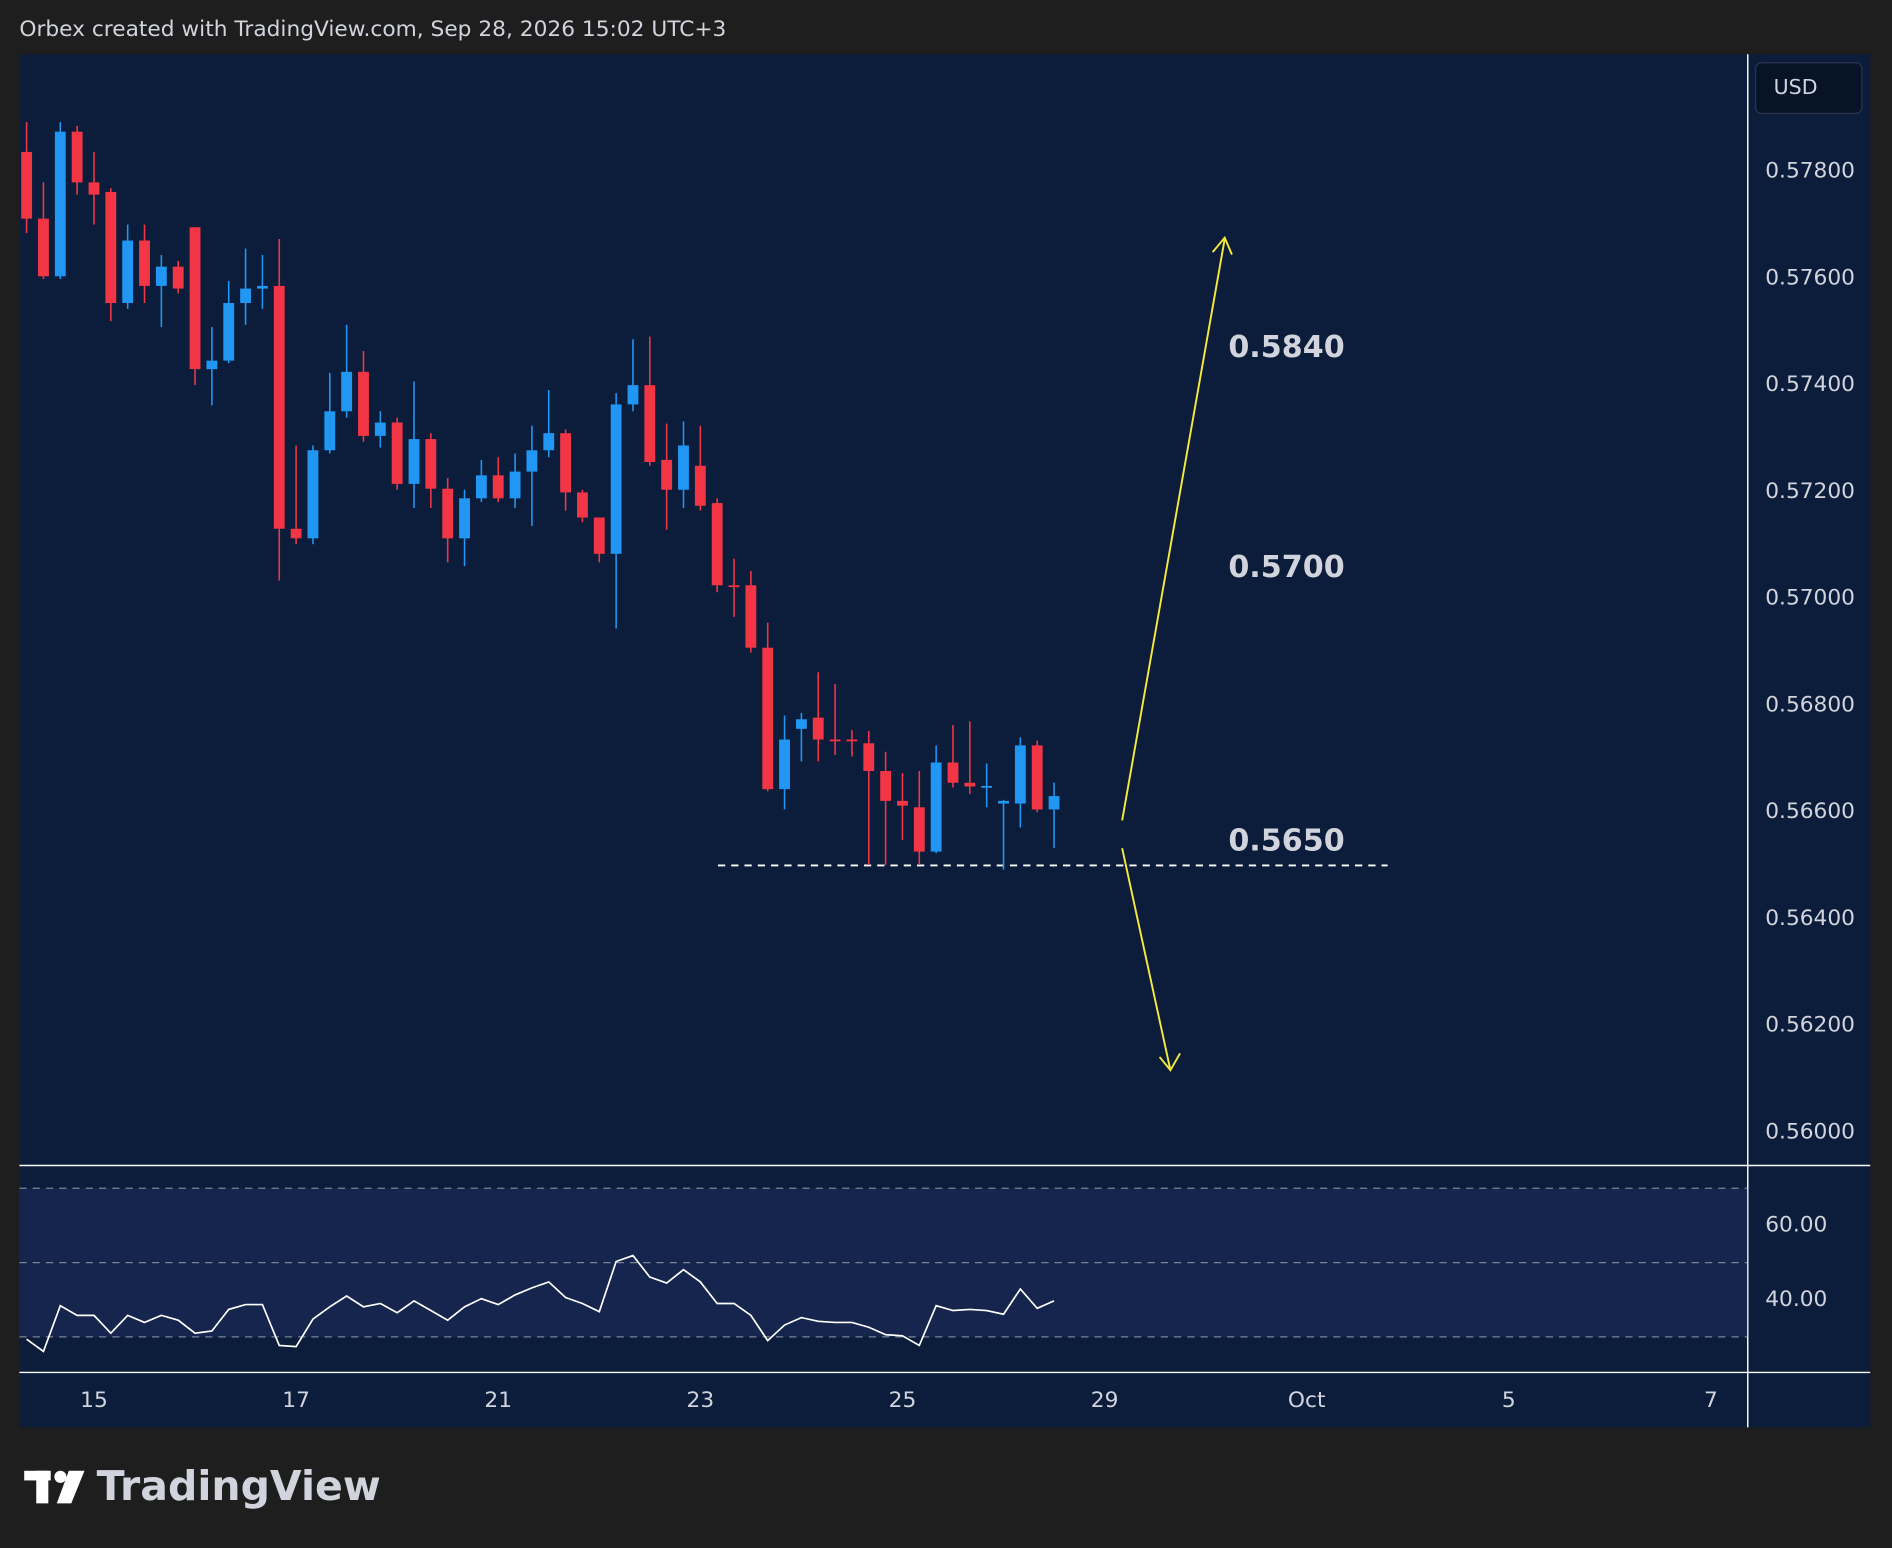  I want to click on x-tick-label: 21, so click(498, 1400).